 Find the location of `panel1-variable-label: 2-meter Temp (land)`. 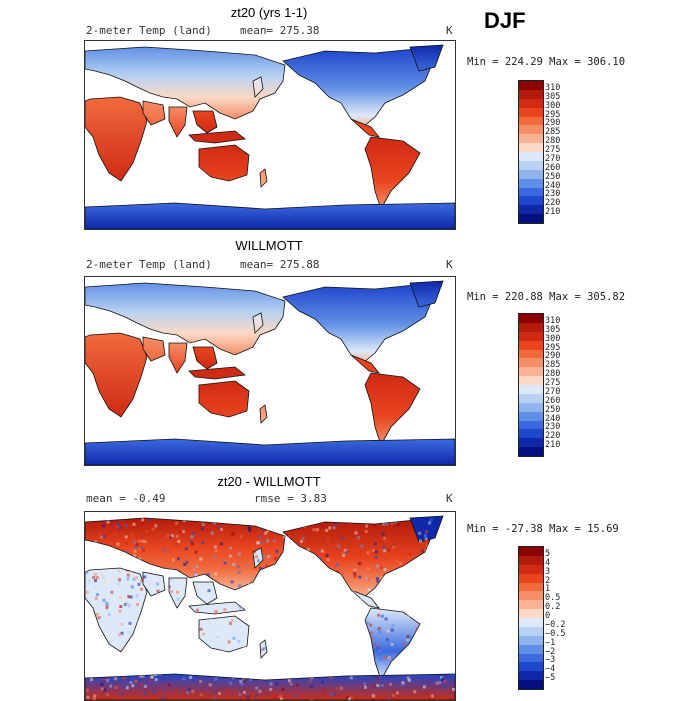

panel1-variable-label: 2-meter Temp (land) is located at coordinates (149, 30).